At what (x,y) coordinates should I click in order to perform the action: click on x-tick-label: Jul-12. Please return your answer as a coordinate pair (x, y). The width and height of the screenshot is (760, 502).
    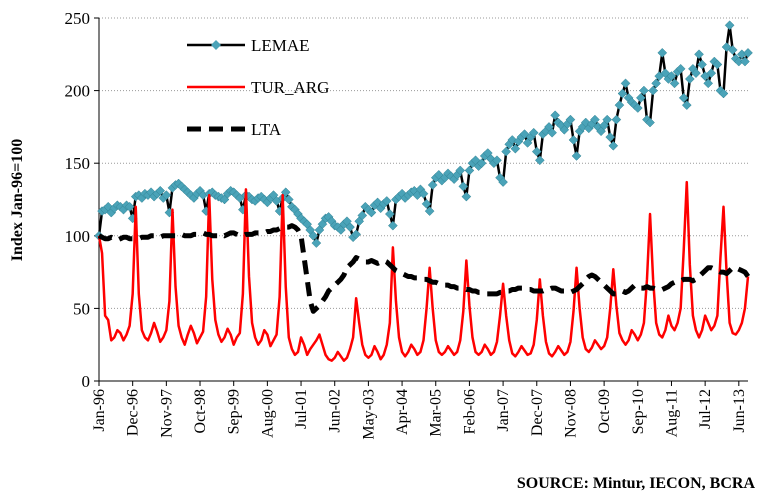
    Looking at the image, I should click on (705, 409).